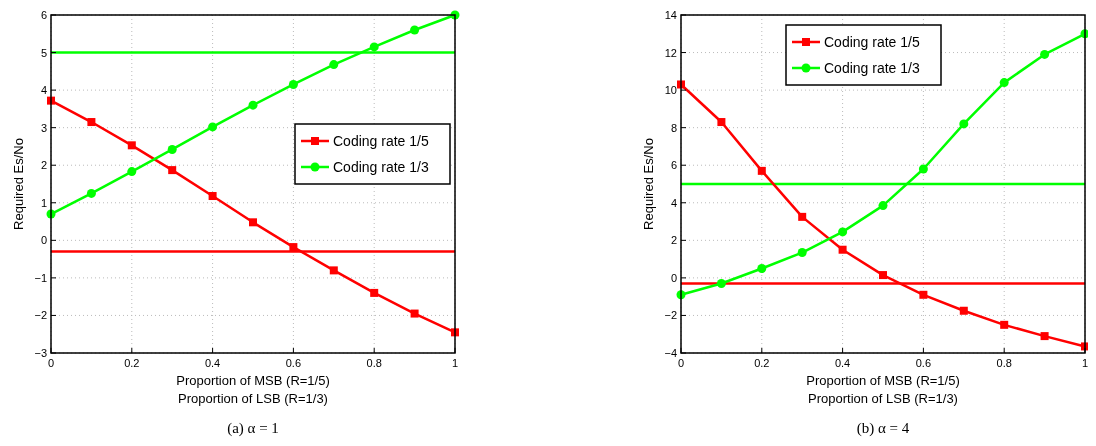 The width and height of the screenshot is (1096, 446). Describe the element at coordinates (43, 202) in the screenshot. I see `y-tick-label: 1` at that location.